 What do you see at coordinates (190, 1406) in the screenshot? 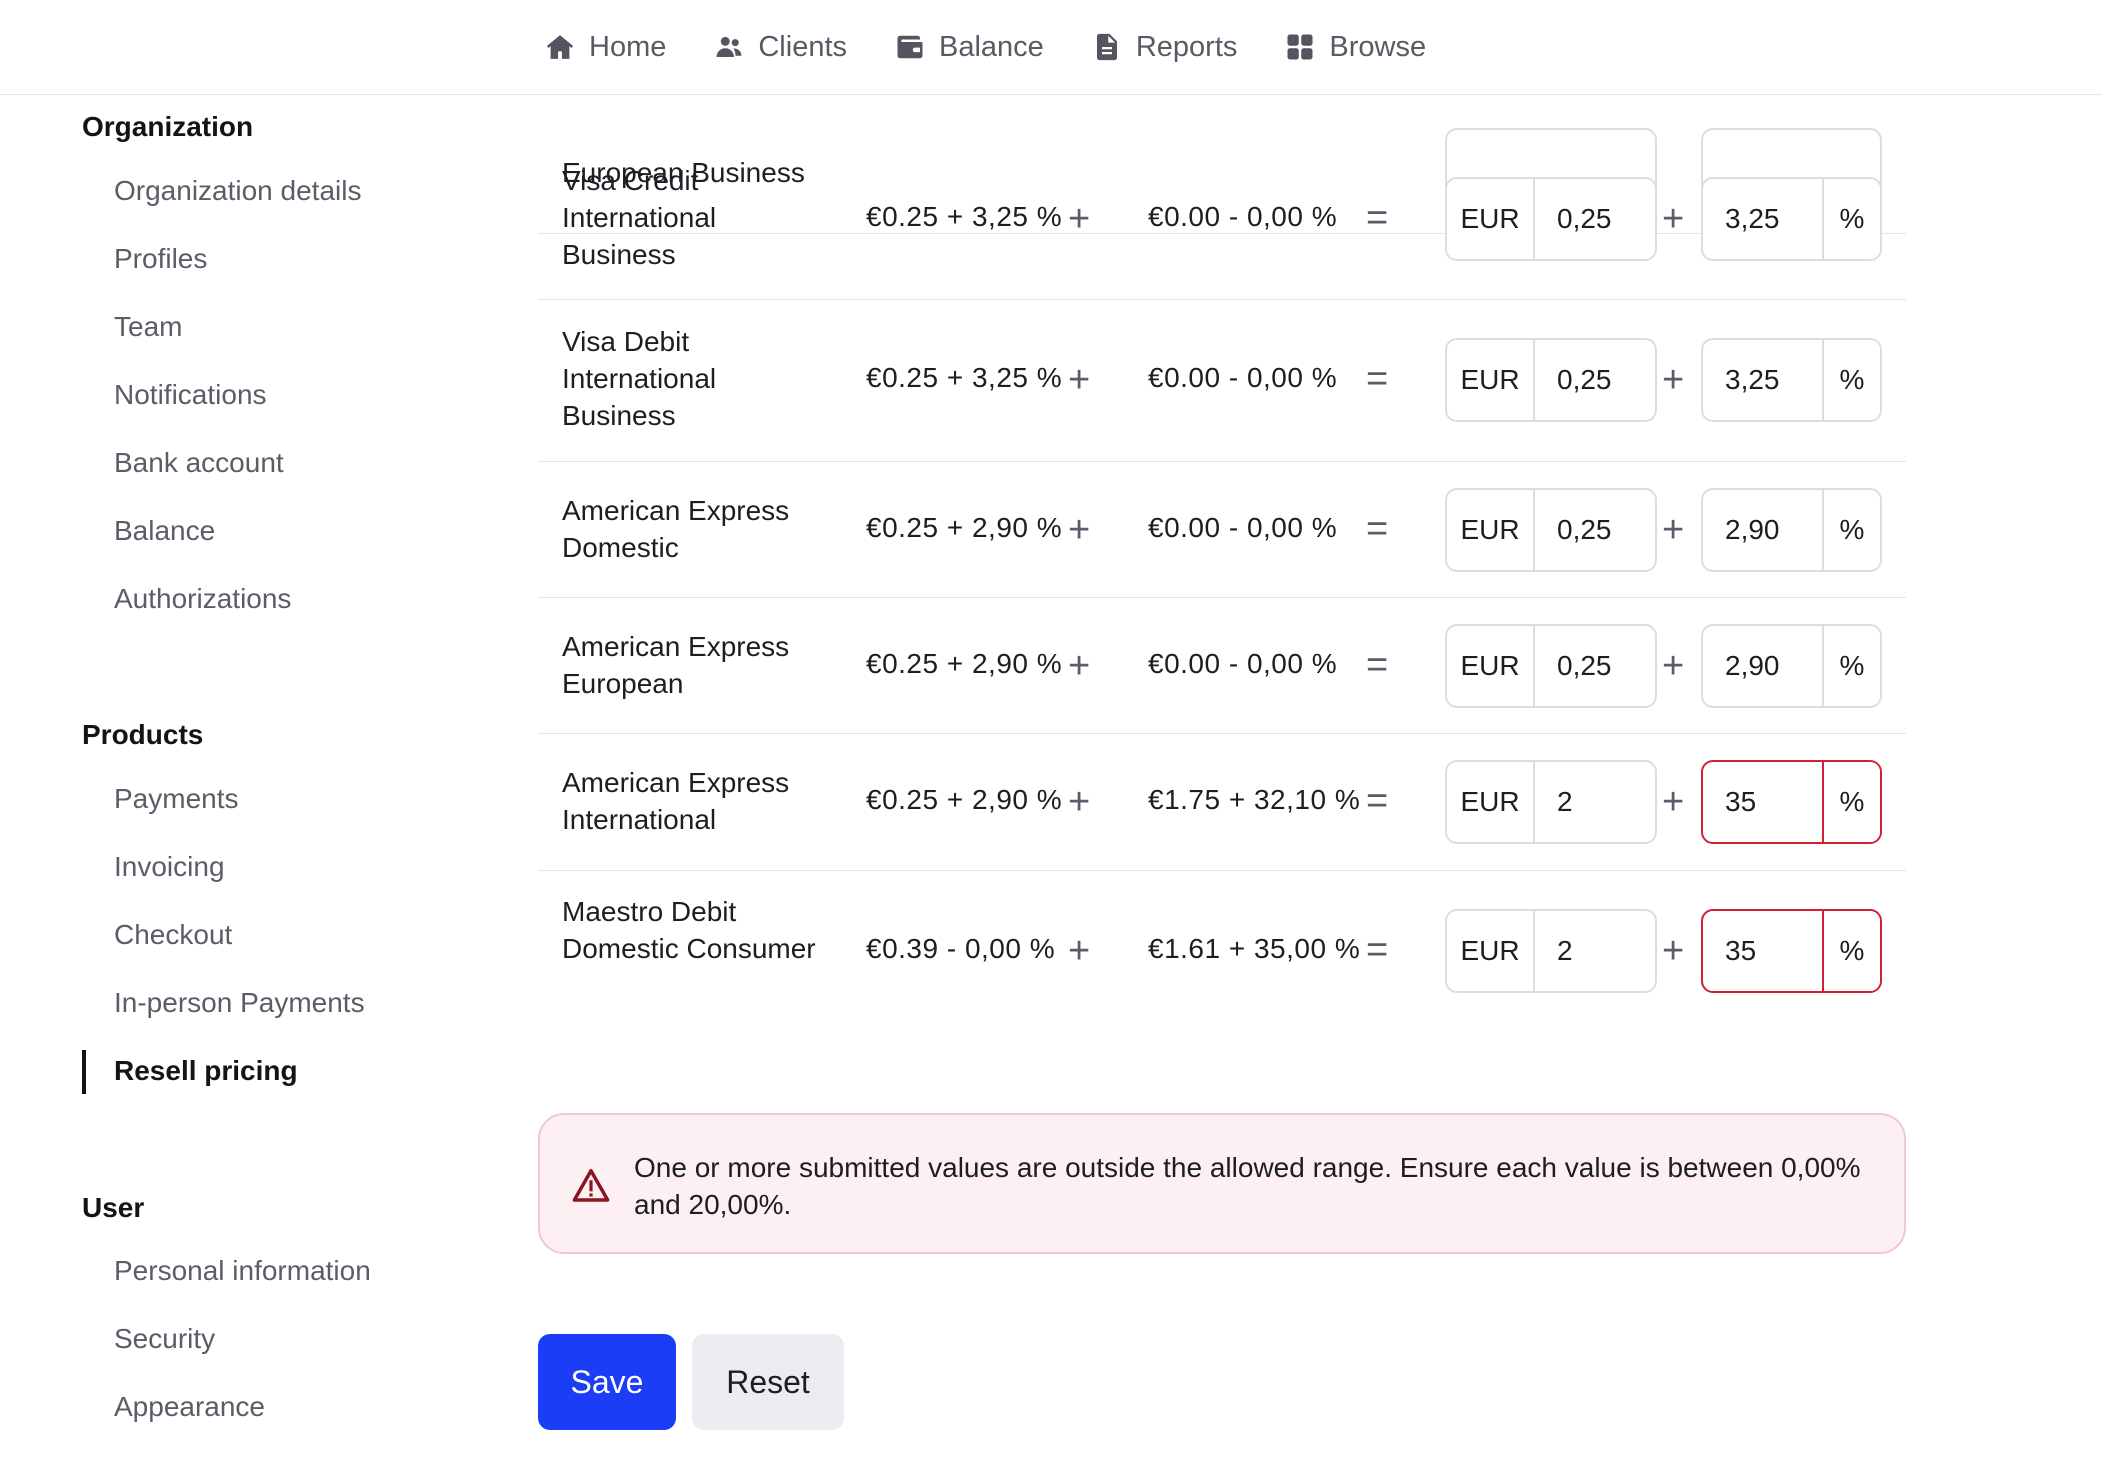
I see `sidebar-item-appearance: Appearance` at bounding box center [190, 1406].